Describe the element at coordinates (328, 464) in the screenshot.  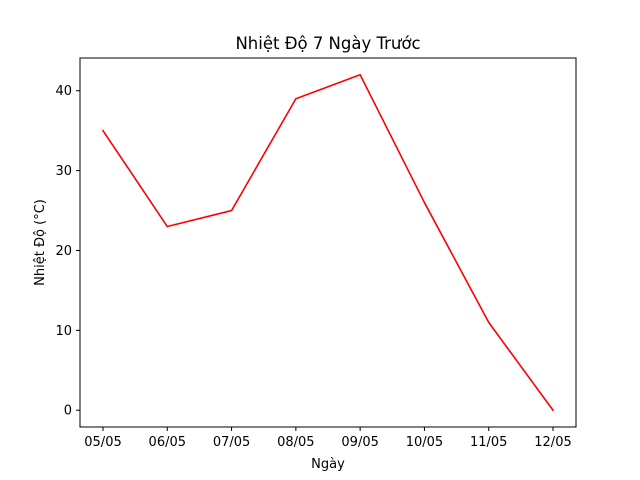
I see `x-axis-label: Ngày` at that location.